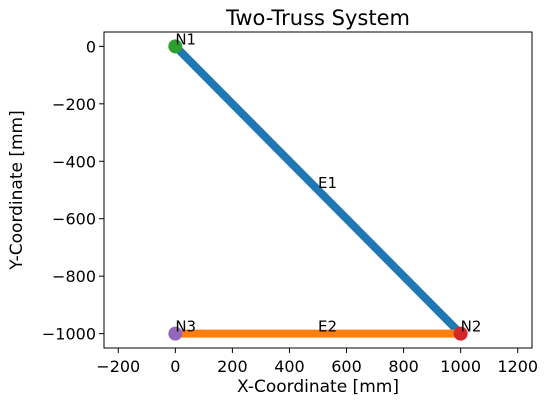  Describe the element at coordinates (460, 366) in the screenshot. I see `x-tick-label: 1000` at that location.